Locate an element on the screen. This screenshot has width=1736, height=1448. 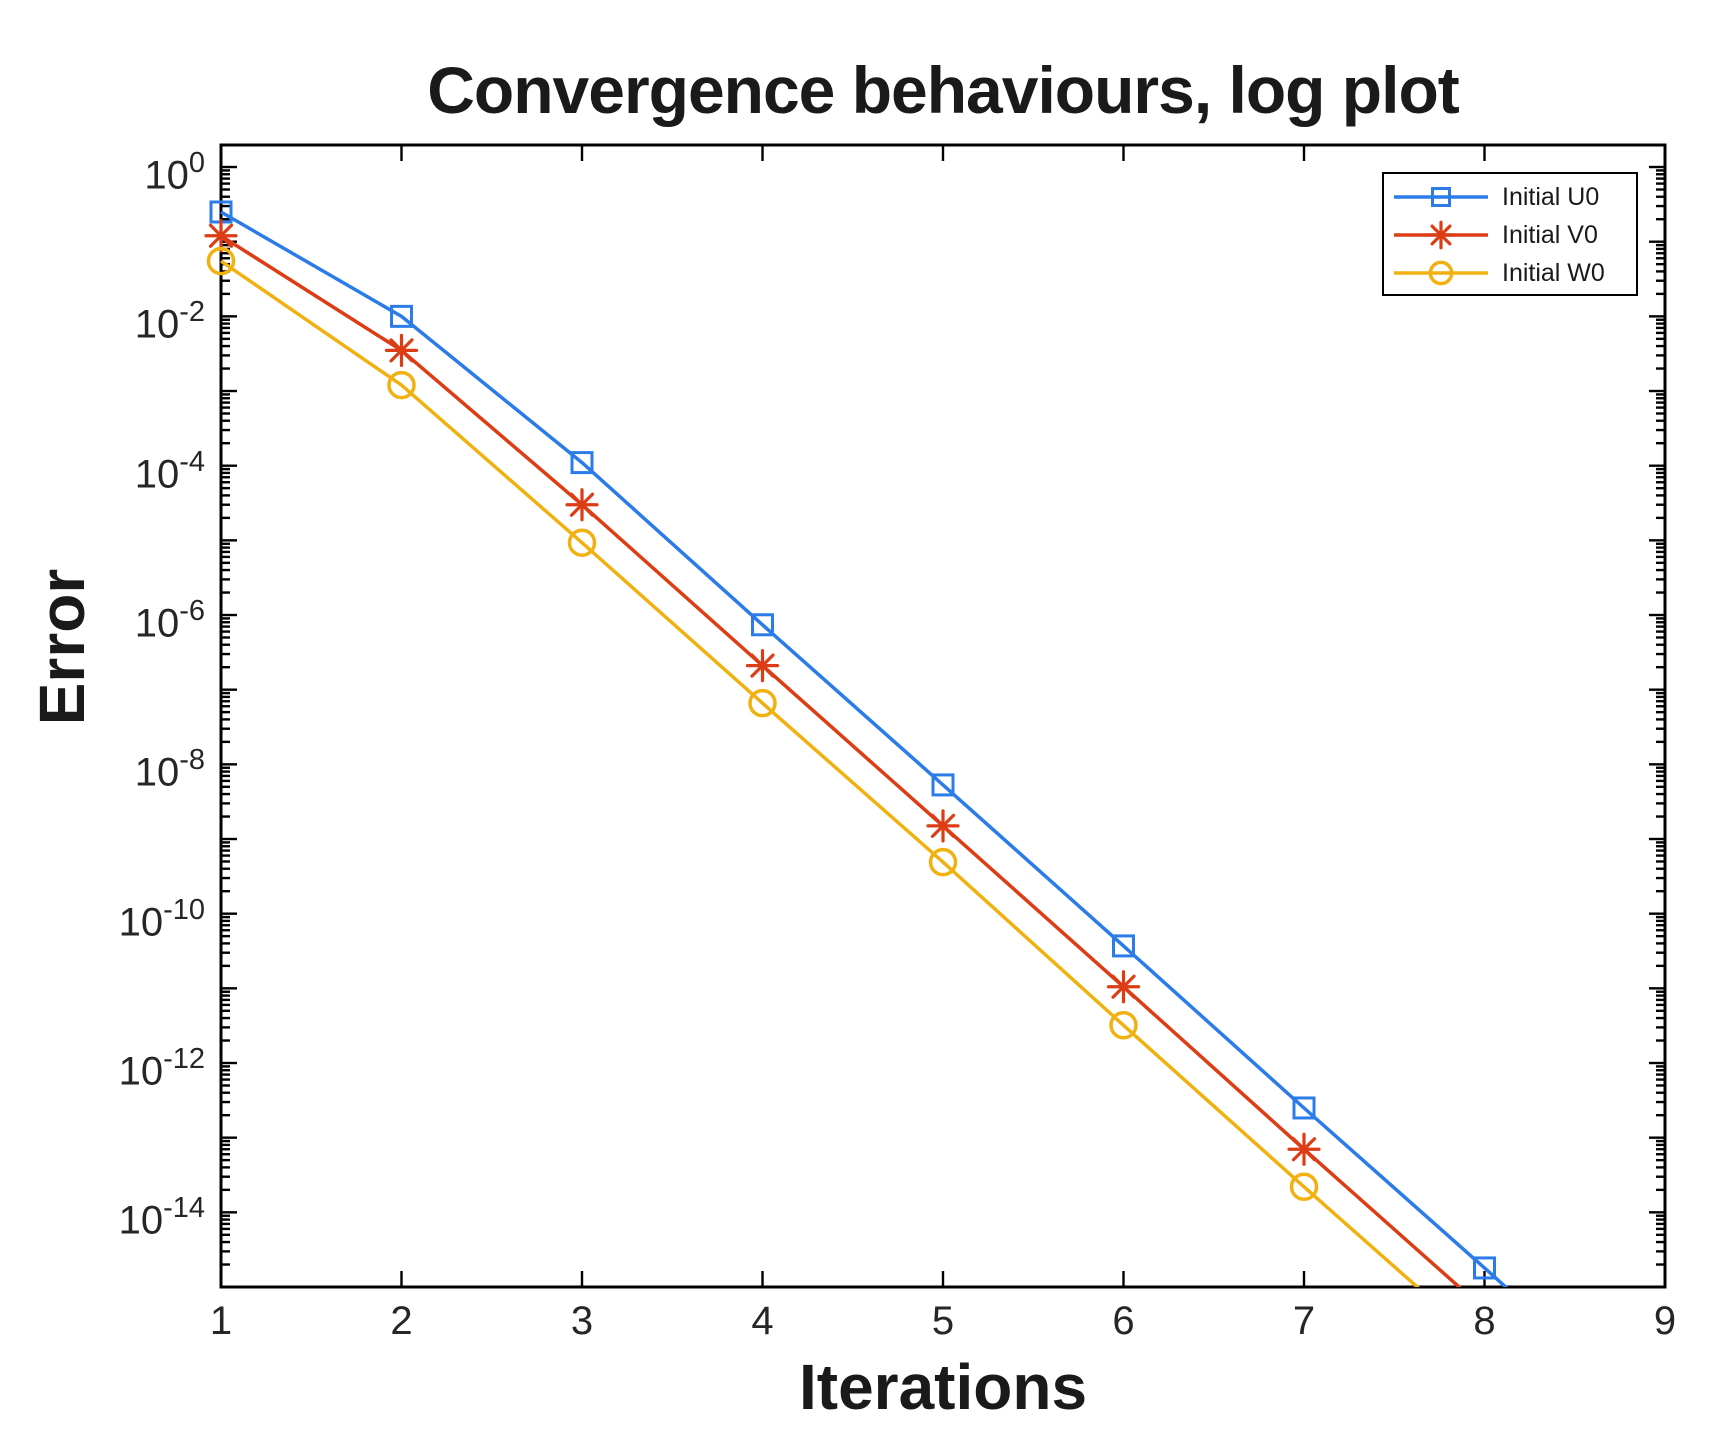
legend: Initial U0 Initial V0 Initial W0 is located at coordinates (1510, 234).